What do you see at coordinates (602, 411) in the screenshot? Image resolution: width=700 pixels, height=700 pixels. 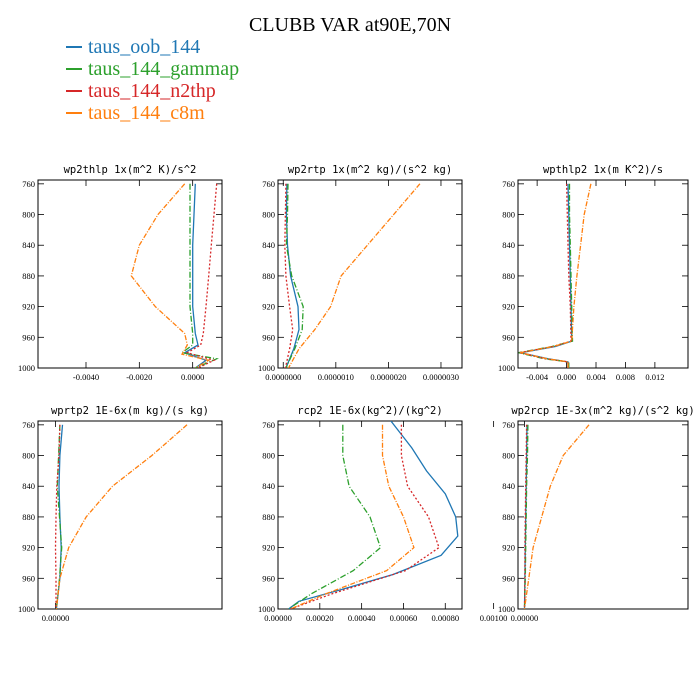 I see `panel-title: wp2rcp 1E-3x(m^2 kg)/(s^2 kg)` at bounding box center [602, 411].